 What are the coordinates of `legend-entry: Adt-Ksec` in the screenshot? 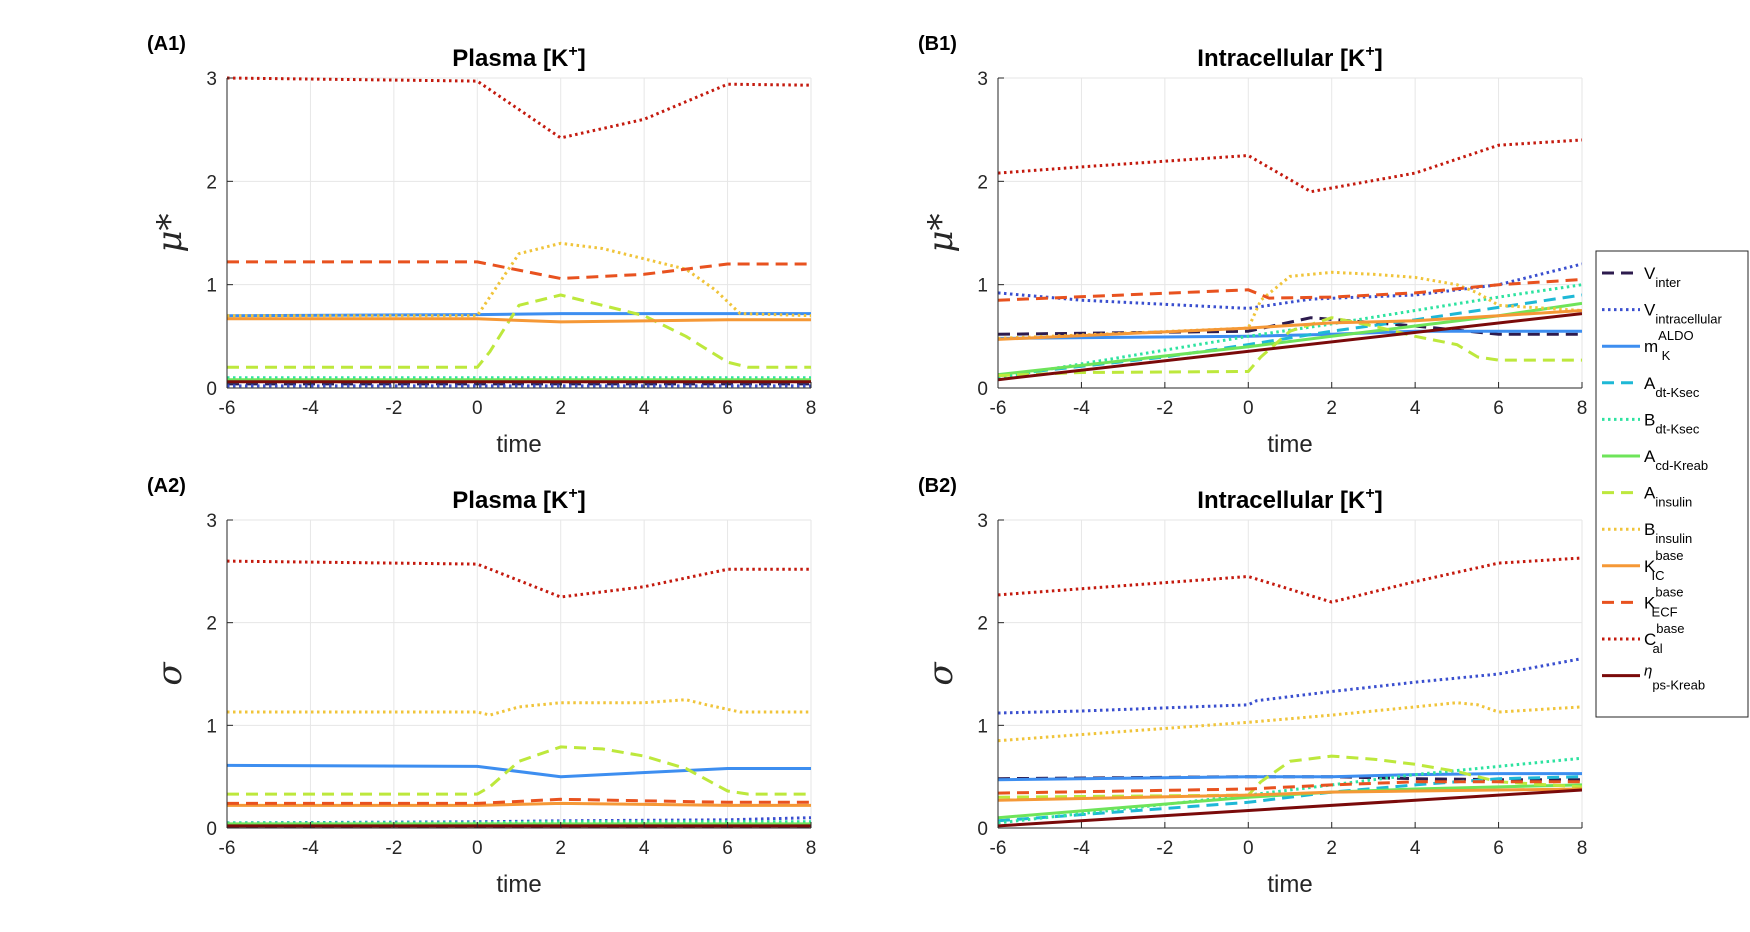 It's located at (1651, 387).